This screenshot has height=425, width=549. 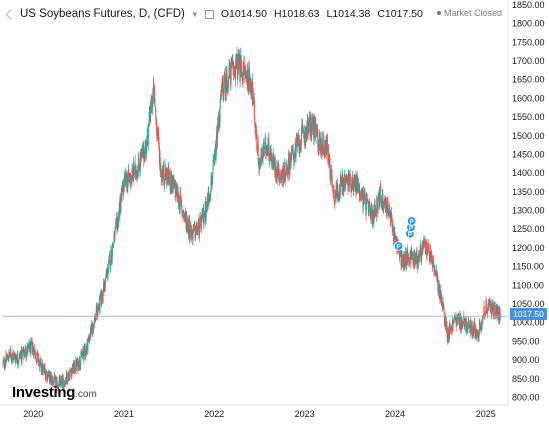 What do you see at coordinates (528, 323) in the screenshot?
I see `y-tick-label: 1000.00` at bounding box center [528, 323].